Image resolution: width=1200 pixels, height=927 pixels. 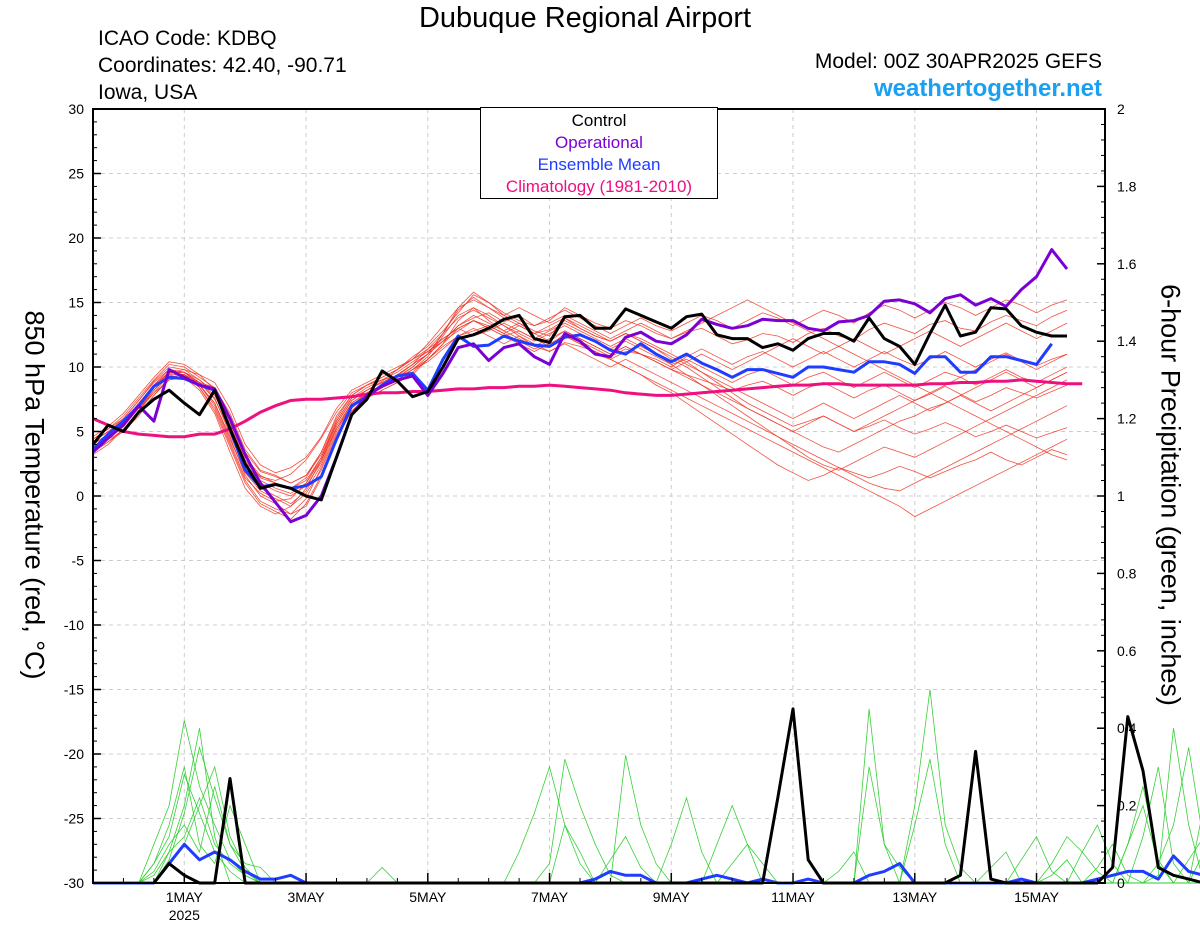 I want to click on y2-tick-label: 1, so click(x=1121, y=496).